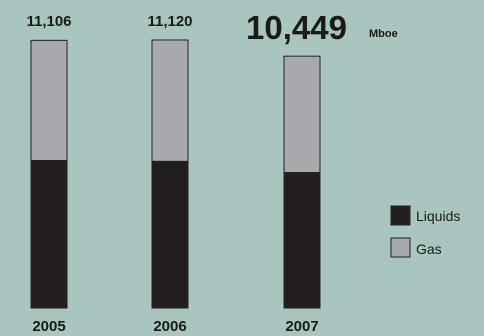  Describe the element at coordinates (49, 234) in the screenshot. I see `bar-liquids-2005` at that location.